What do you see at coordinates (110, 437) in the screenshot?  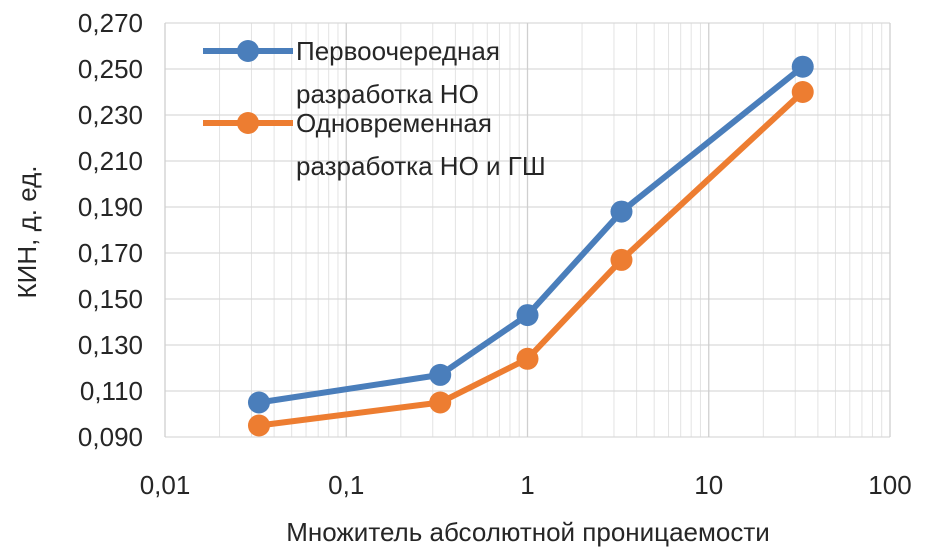 I see `y-tick-label: 0,090` at bounding box center [110, 437].